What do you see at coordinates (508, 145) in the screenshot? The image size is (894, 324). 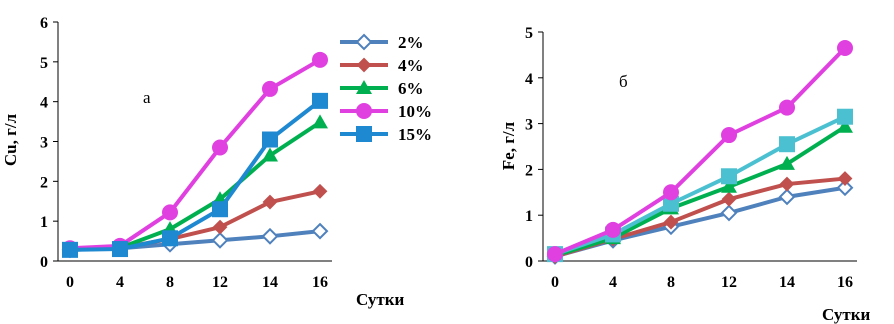 I see `y-axis-label: Fe, г/л` at bounding box center [508, 145].